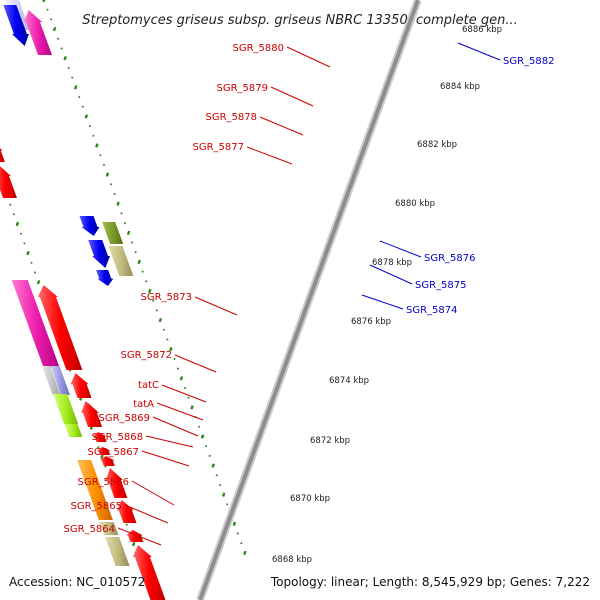 The height and width of the screenshot is (600, 600). I want to click on gene-label: tatC, so click(148, 385).